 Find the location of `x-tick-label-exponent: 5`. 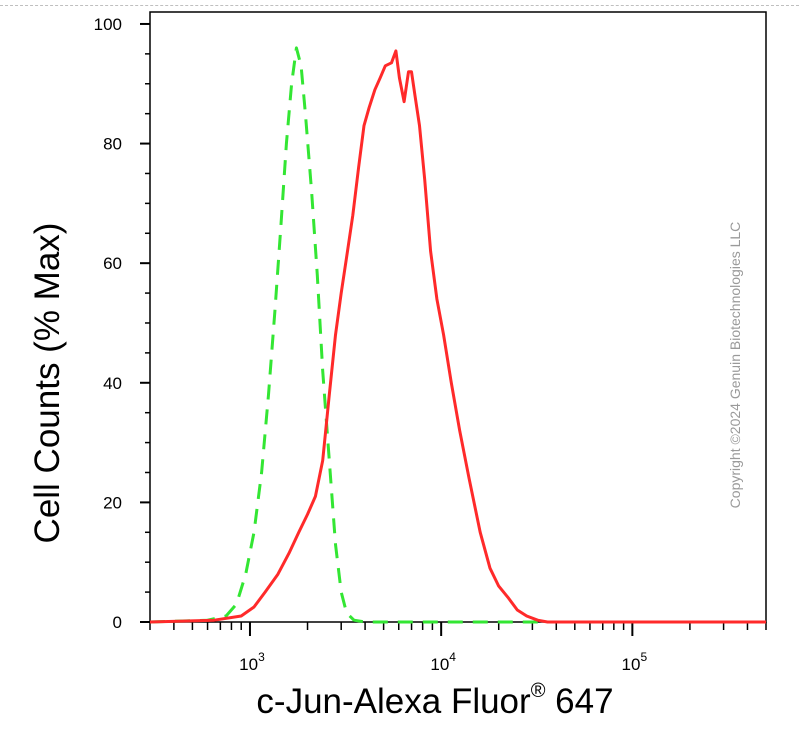

x-tick-label-exponent: 5 is located at coordinates (643, 657).